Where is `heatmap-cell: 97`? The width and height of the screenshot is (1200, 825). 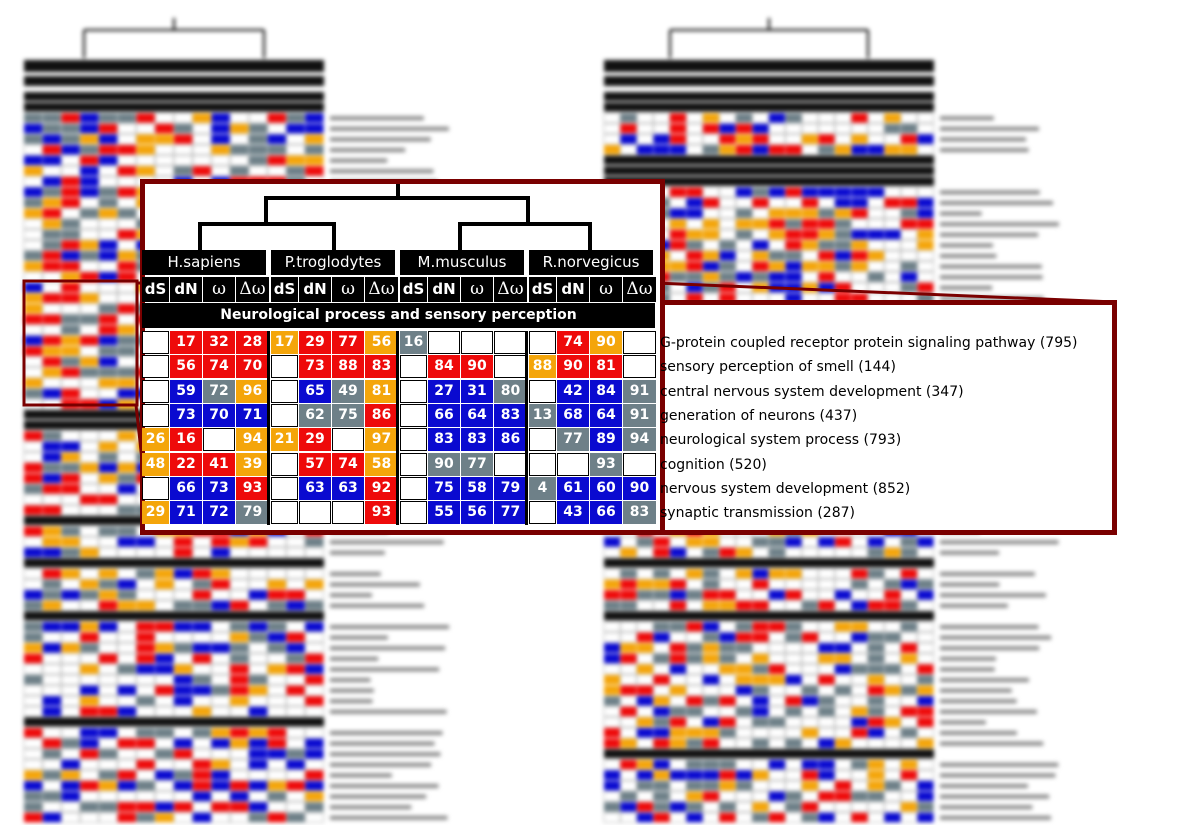 heatmap-cell: 97 is located at coordinates (381, 440).